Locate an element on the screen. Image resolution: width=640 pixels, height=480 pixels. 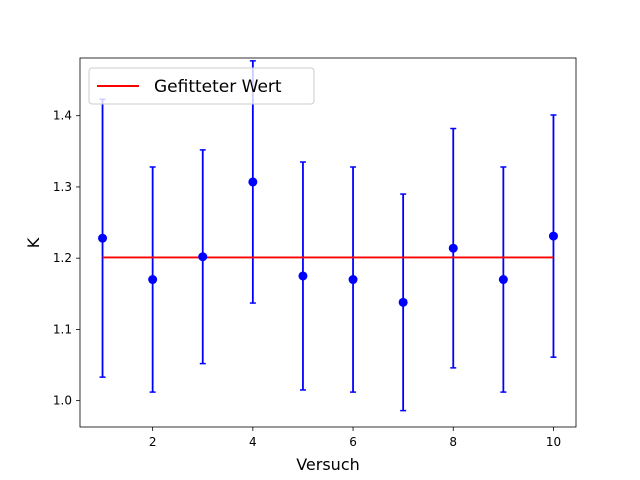
x-tick-label: 6 is located at coordinates (353, 442).